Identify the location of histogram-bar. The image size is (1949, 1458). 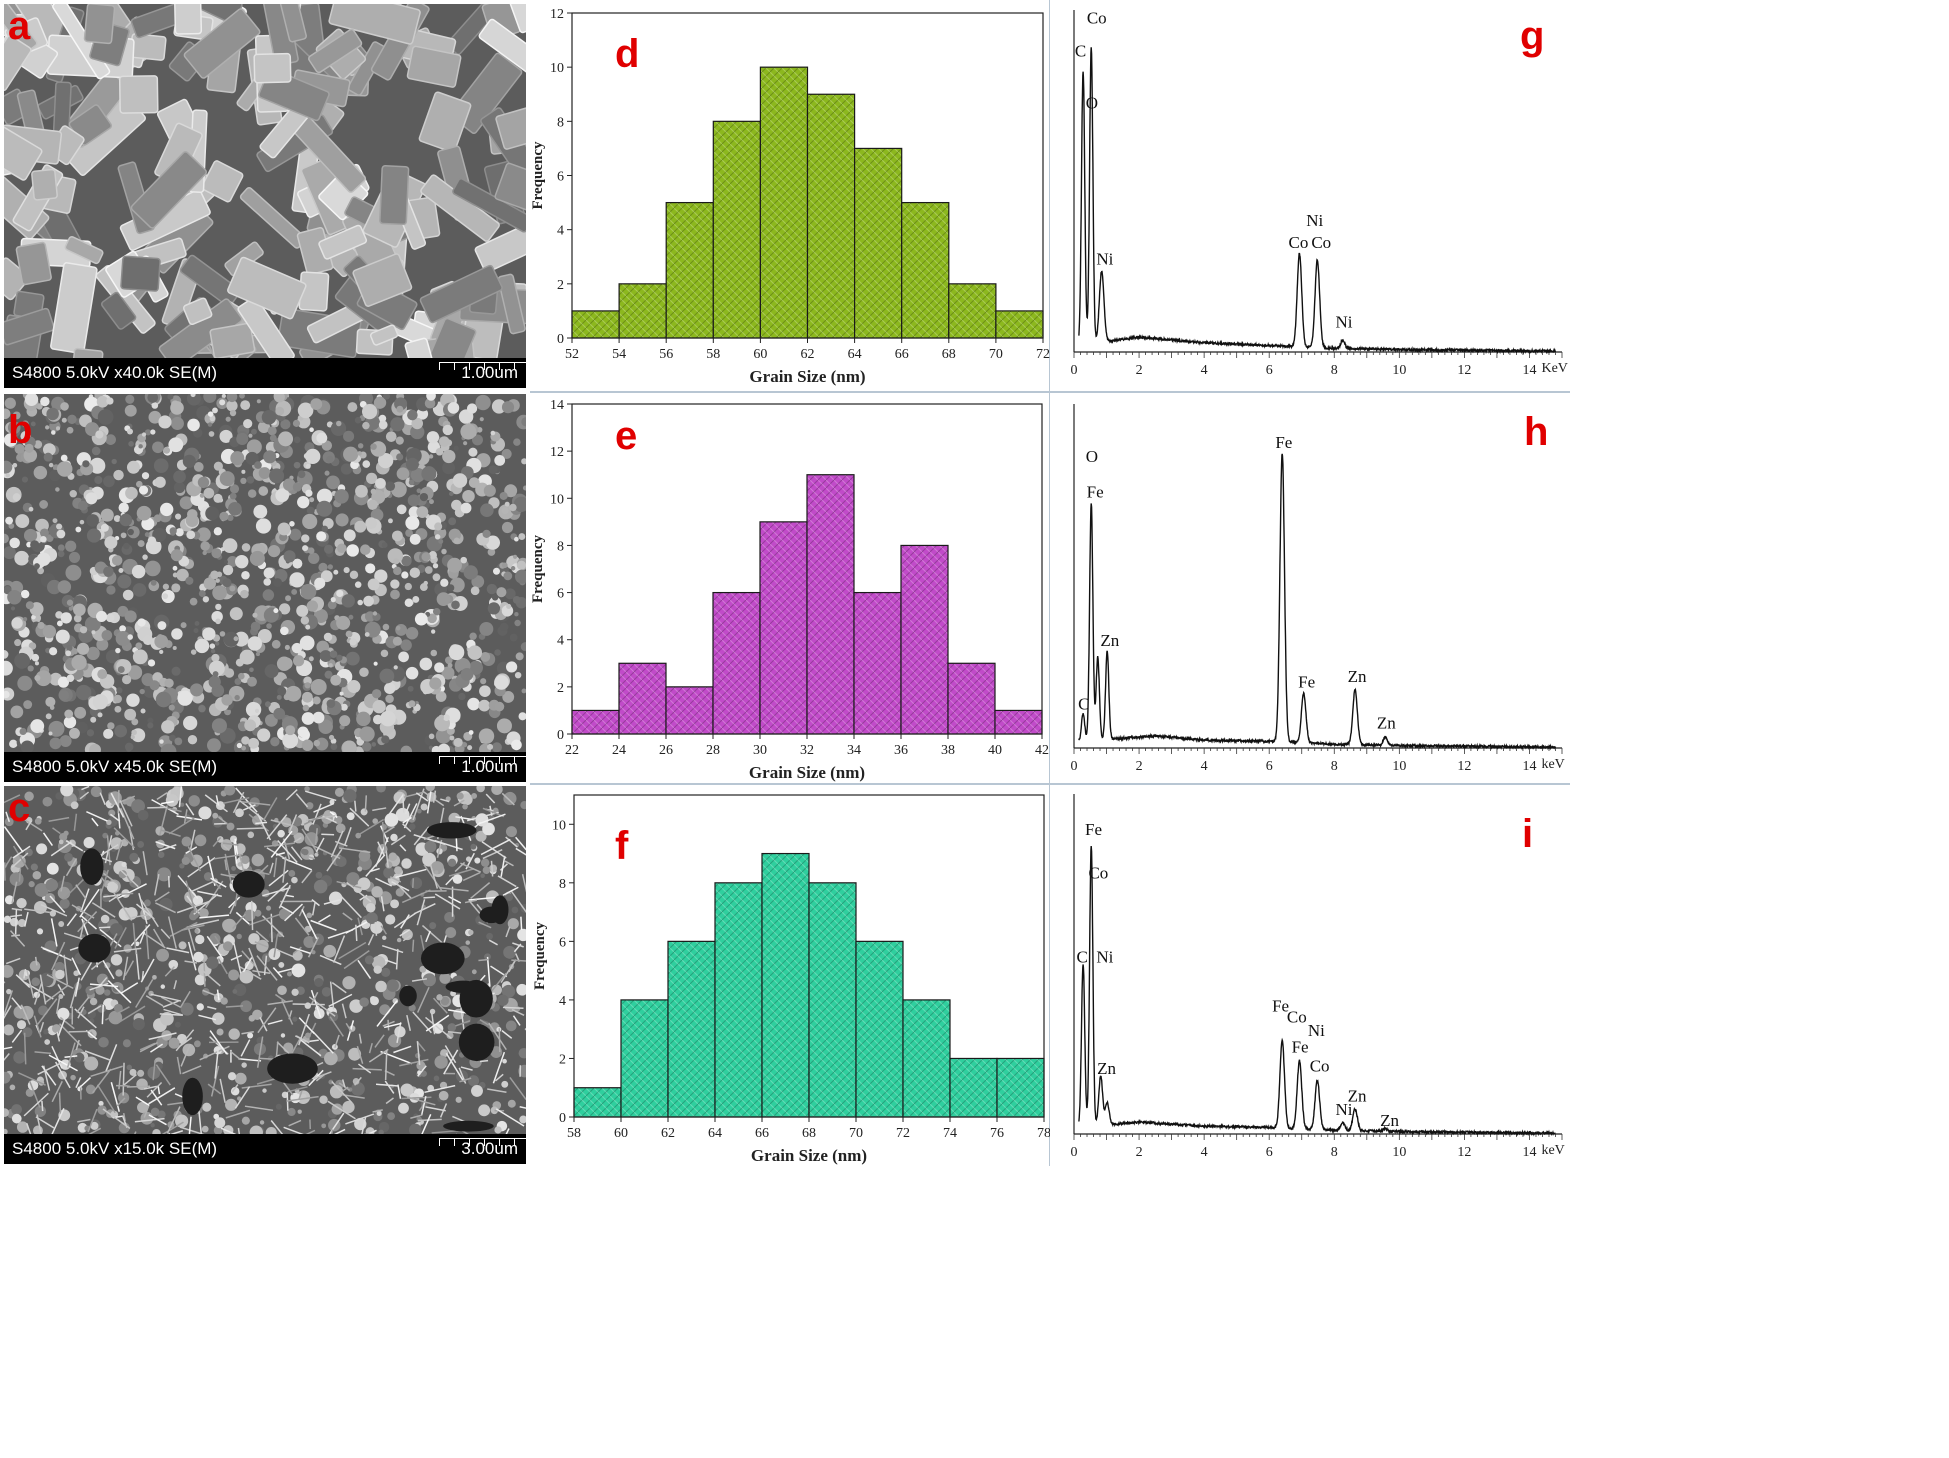
(925, 270).